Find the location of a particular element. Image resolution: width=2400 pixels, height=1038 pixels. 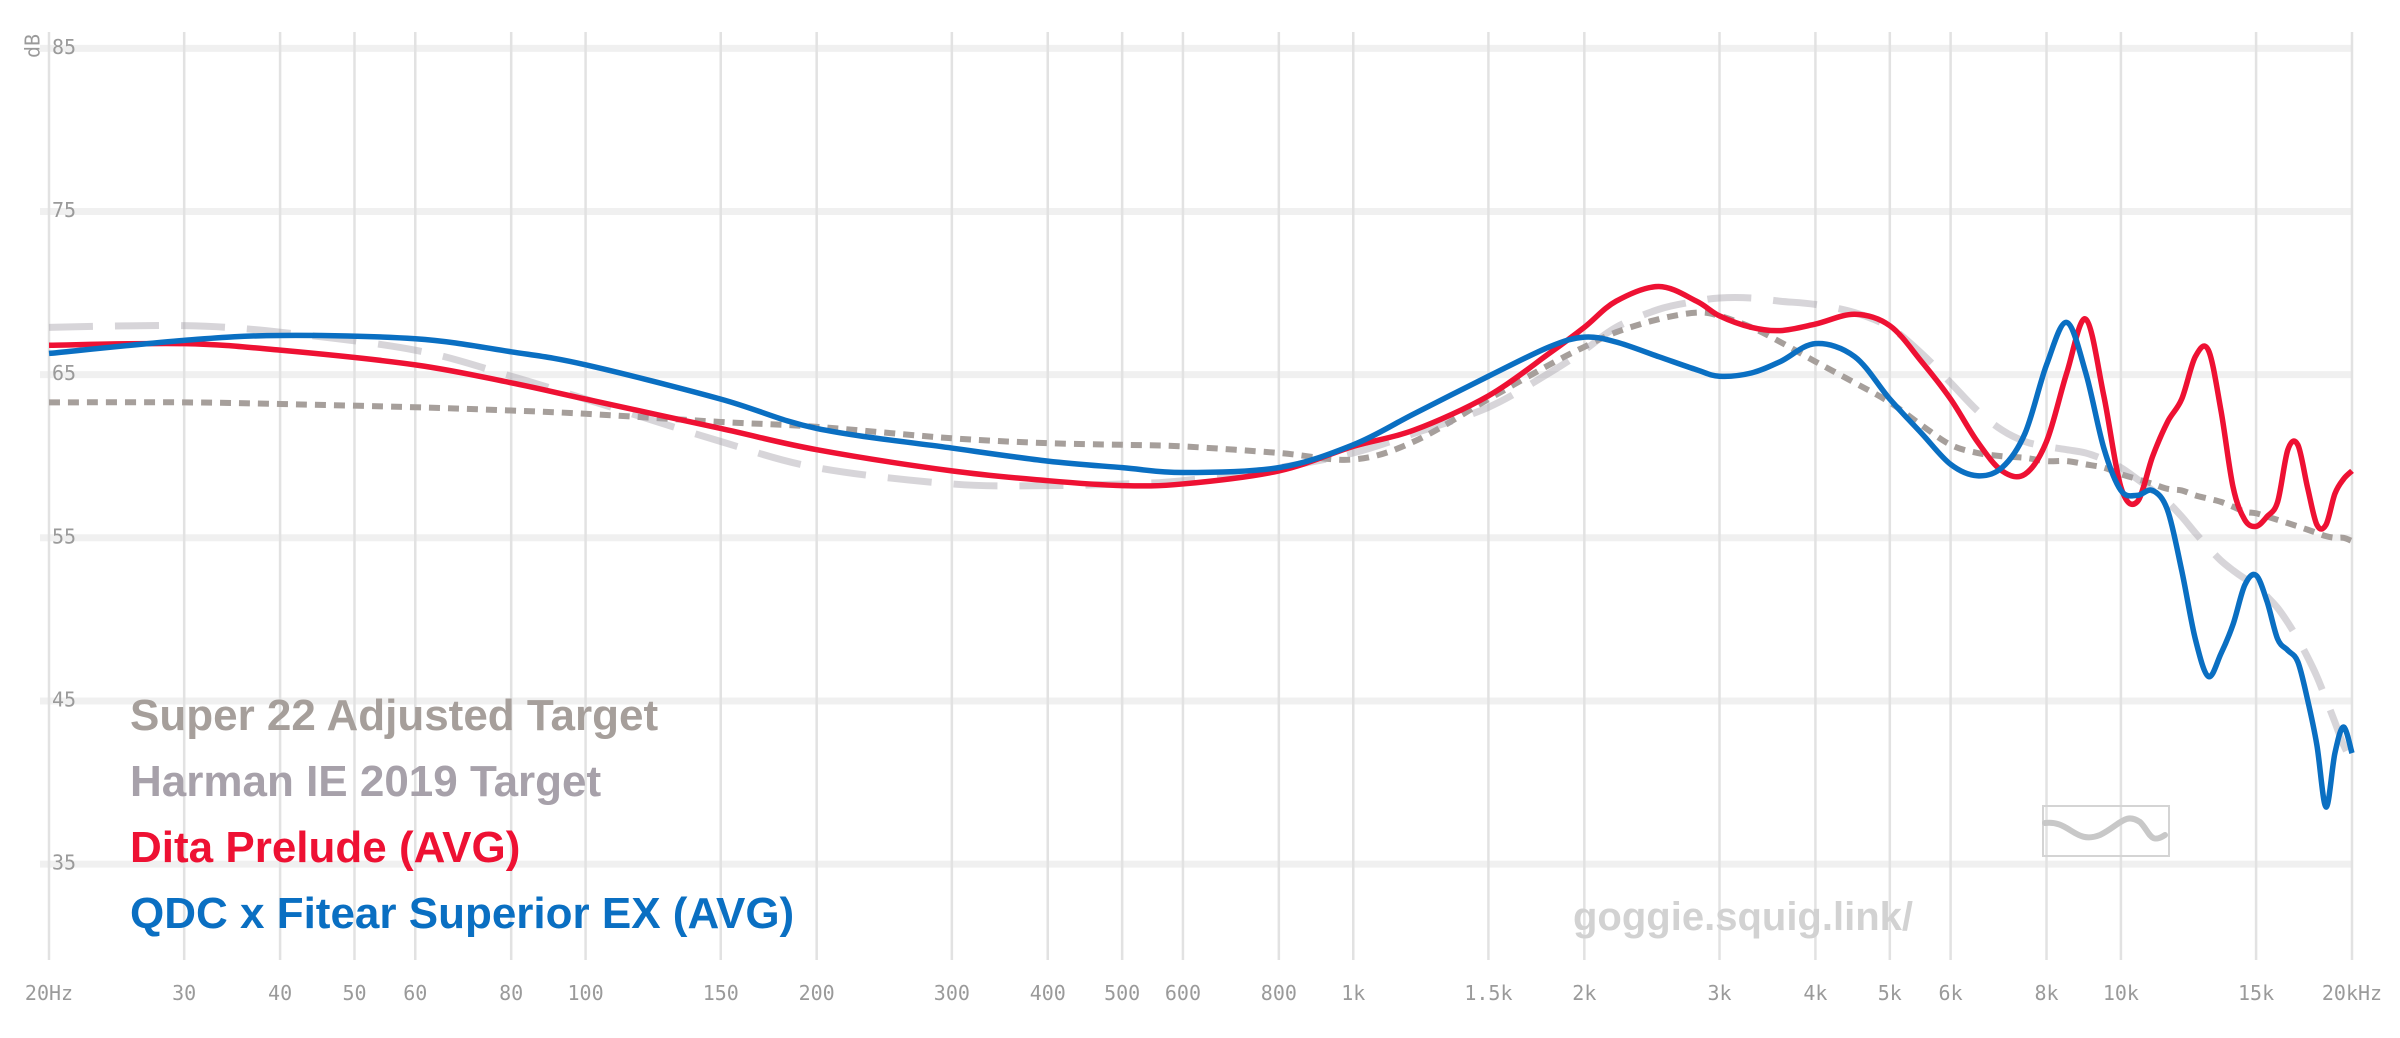

legend-entry: Super 22 Adjusted Target is located at coordinates (394, 715).